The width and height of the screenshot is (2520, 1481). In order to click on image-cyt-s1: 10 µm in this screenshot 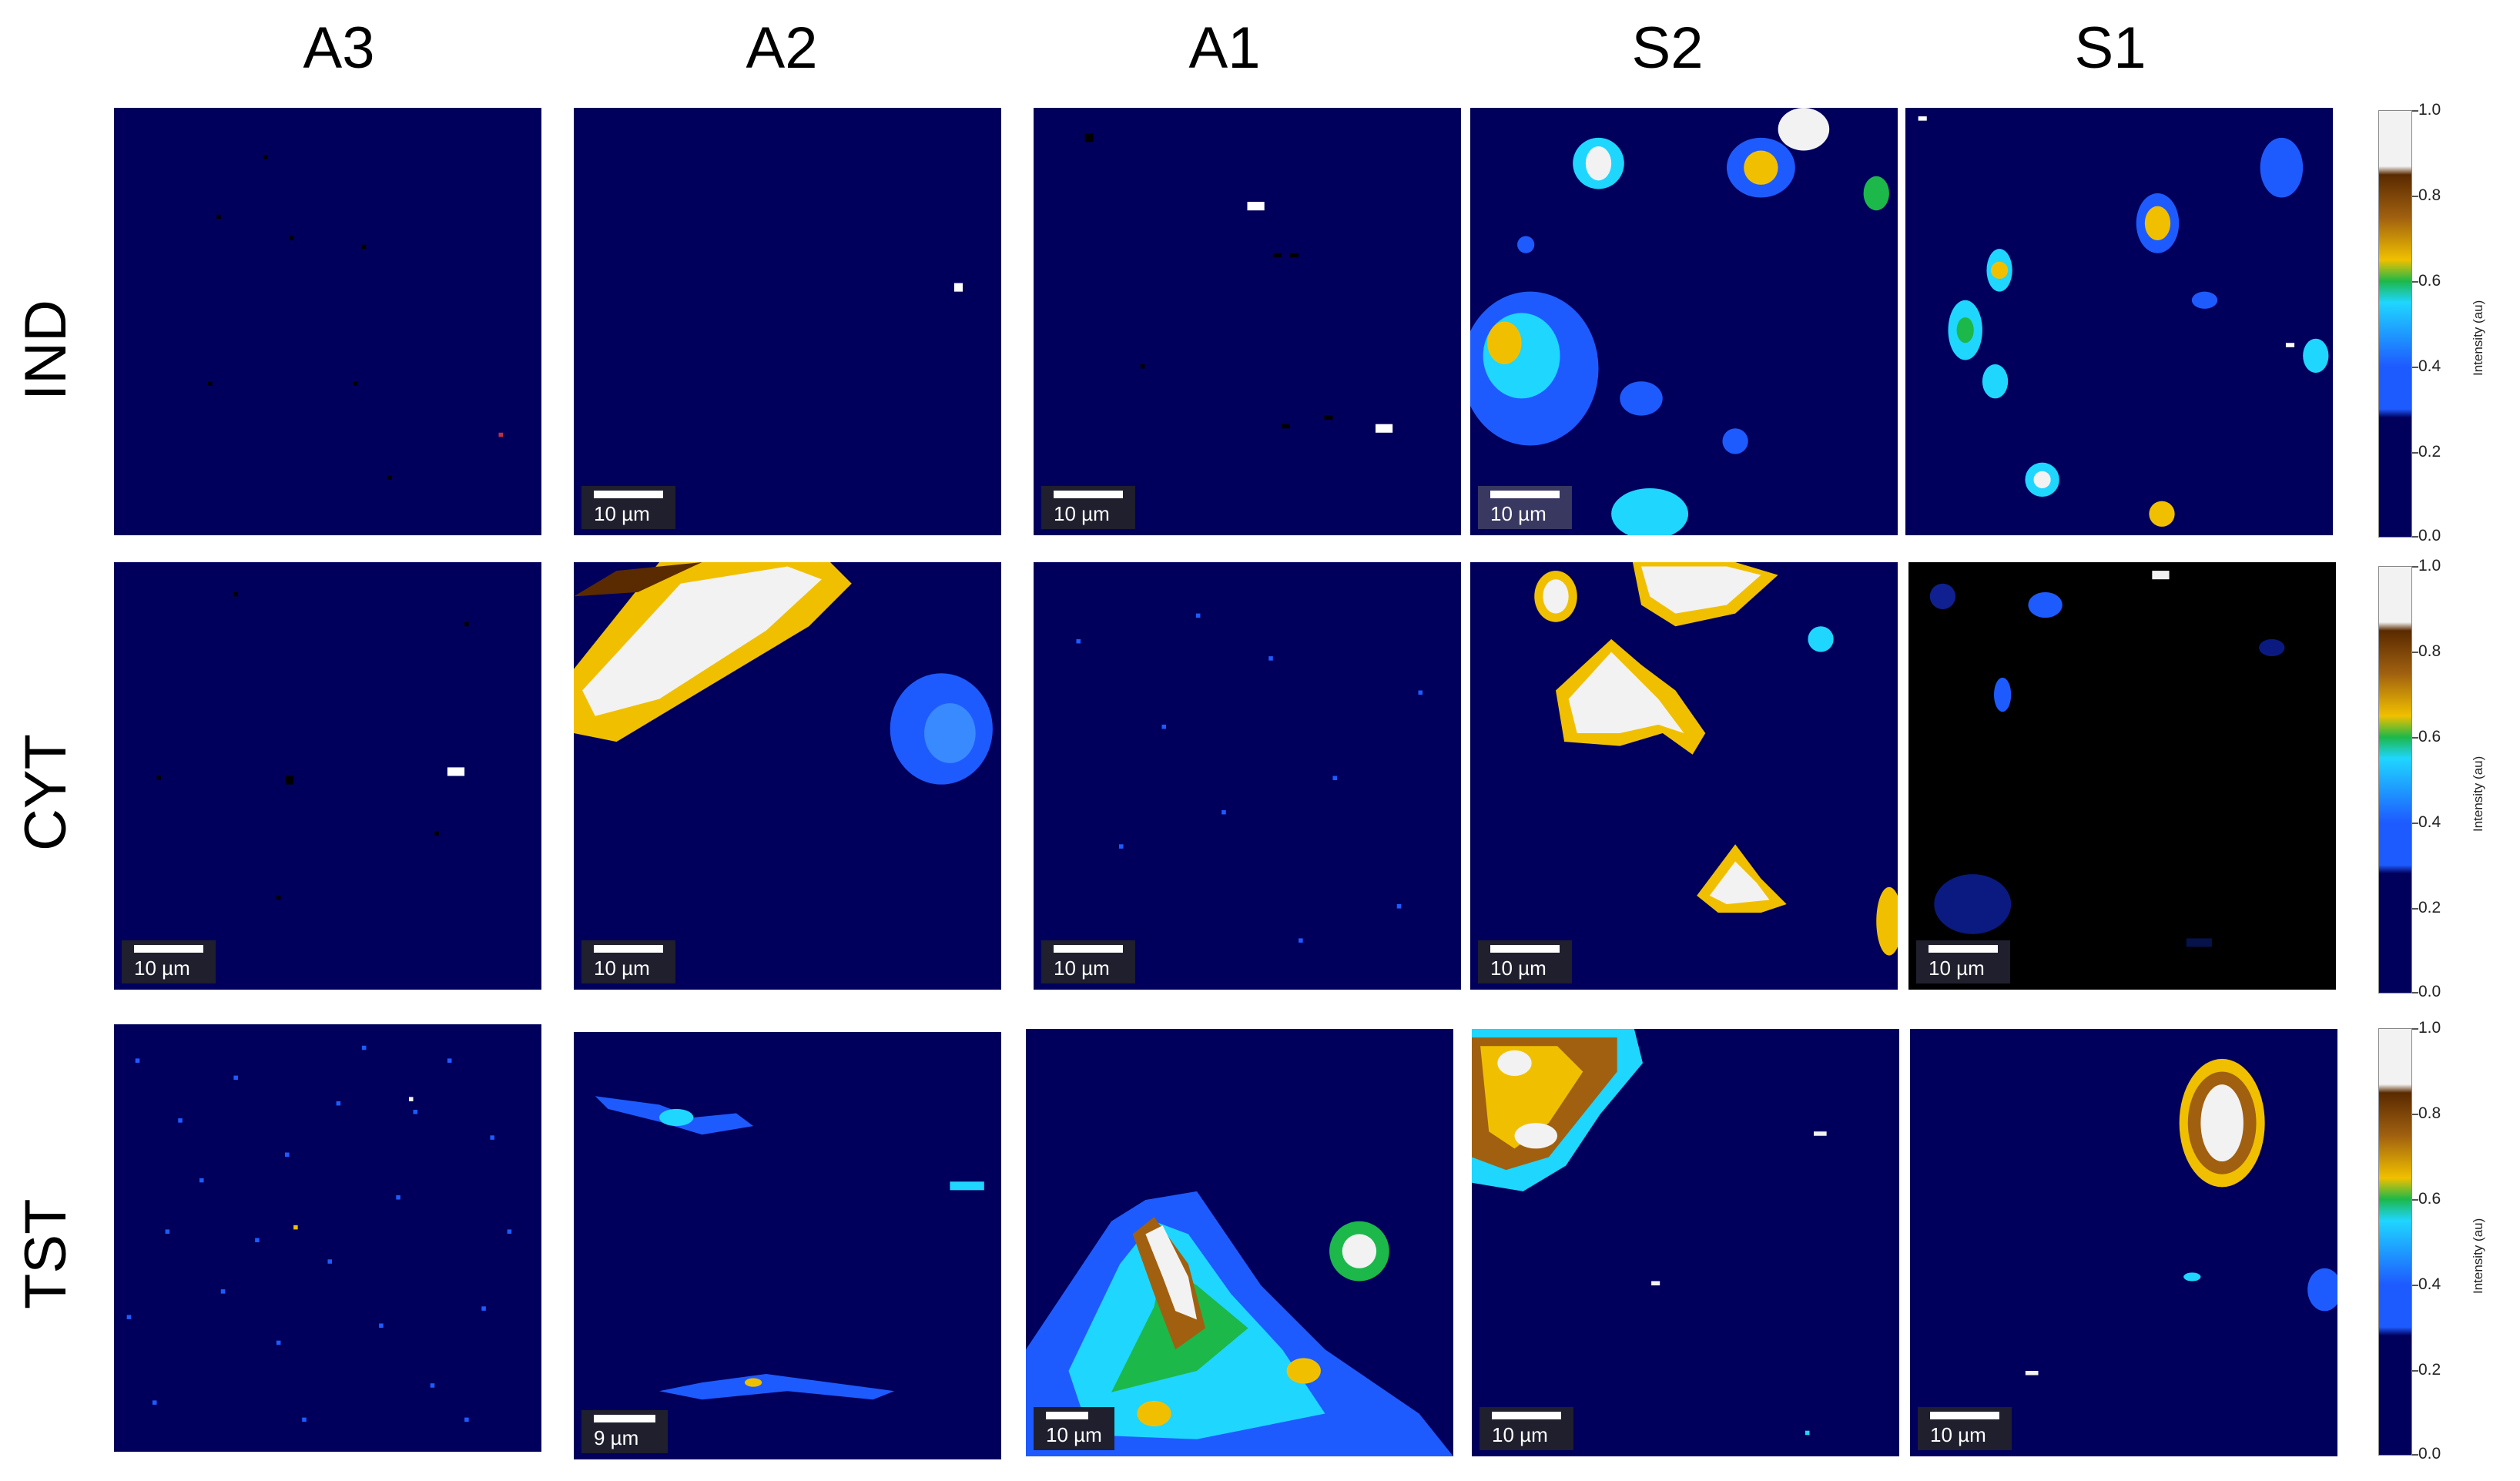, I will do `click(2122, 776)`.